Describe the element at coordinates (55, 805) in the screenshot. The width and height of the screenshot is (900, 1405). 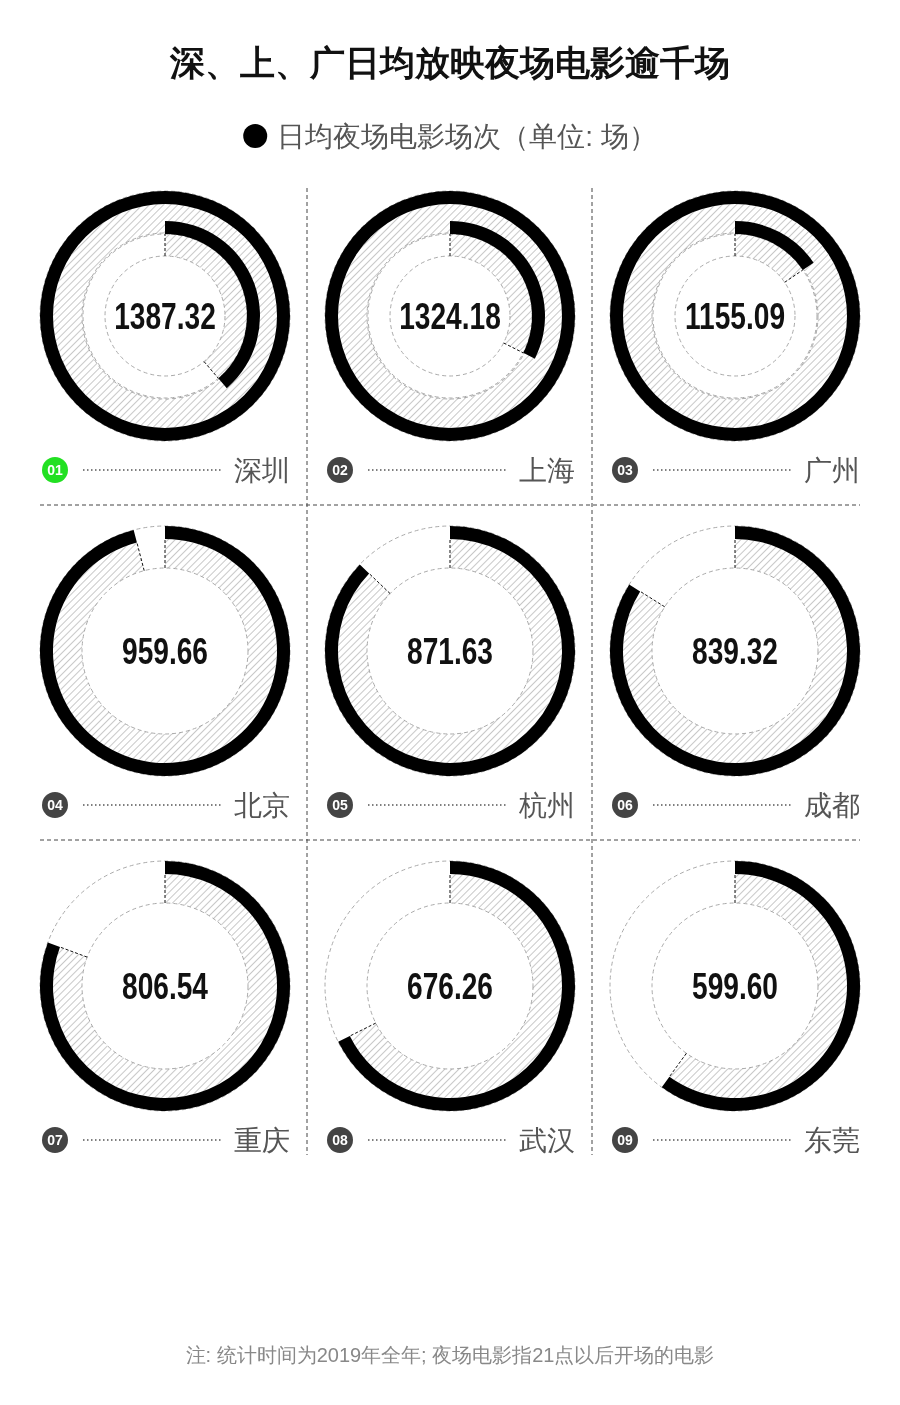
I see `rank-label: 04` at that location.